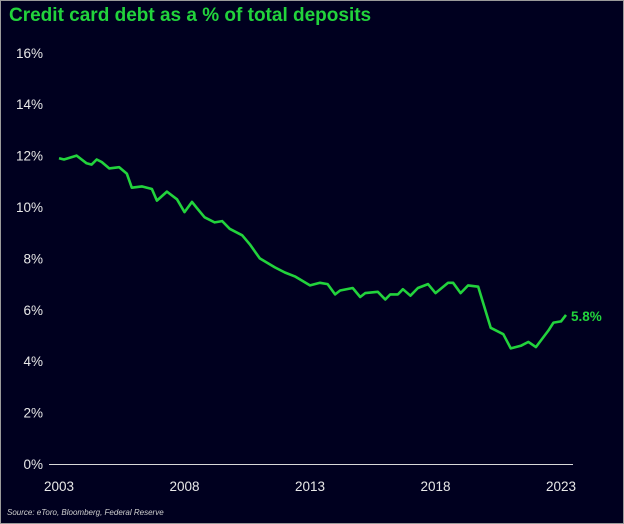 This screenshot has height=524, width=624. I want to click on y-tick-label: 2%, so click(33, 413).